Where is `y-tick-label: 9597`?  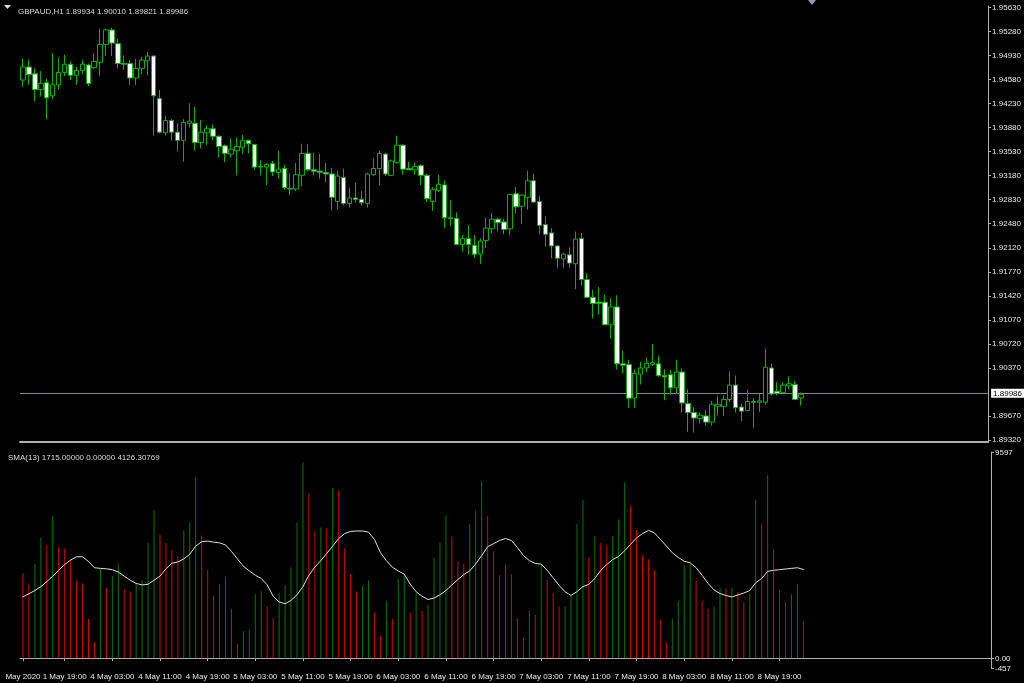 y-tick-label: 9597 is located at coordinates (1004, 452).